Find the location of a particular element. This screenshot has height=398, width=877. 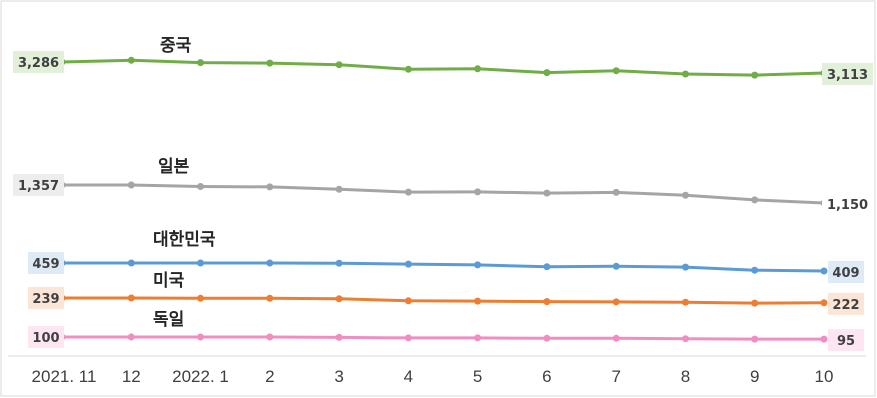

end-value-label: 222 is located at coordinates (845, 305).